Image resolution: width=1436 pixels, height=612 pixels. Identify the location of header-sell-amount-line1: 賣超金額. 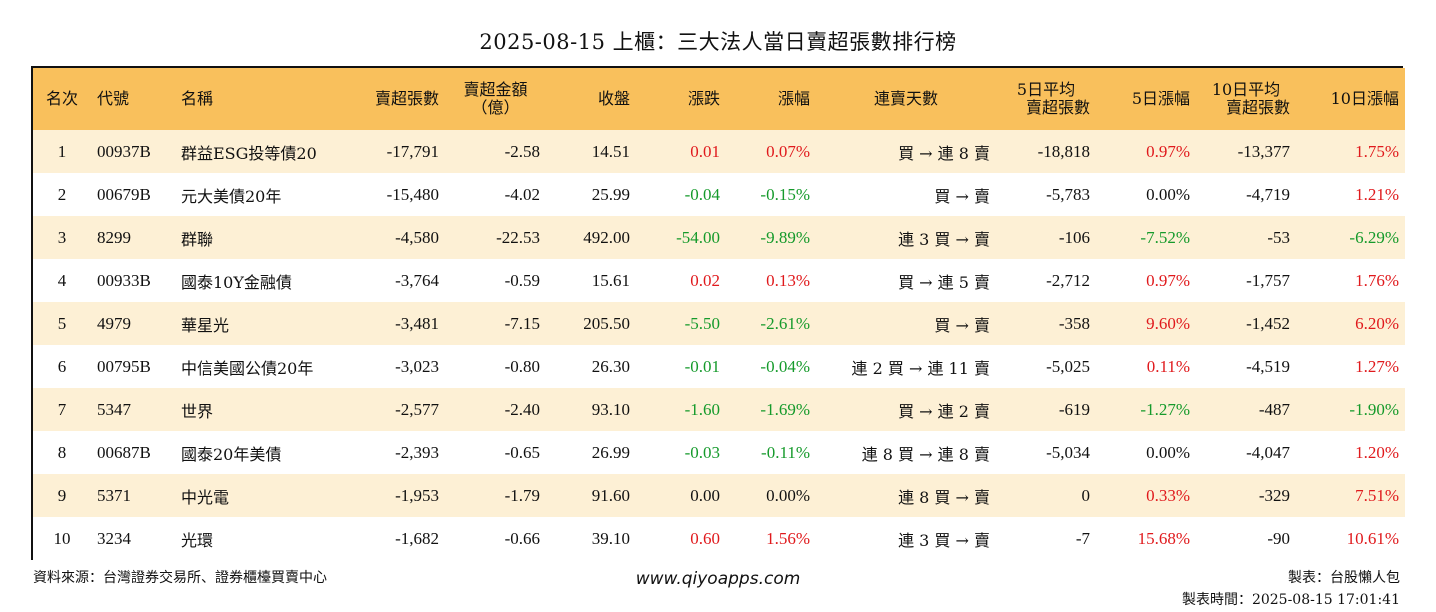
(495, 89).